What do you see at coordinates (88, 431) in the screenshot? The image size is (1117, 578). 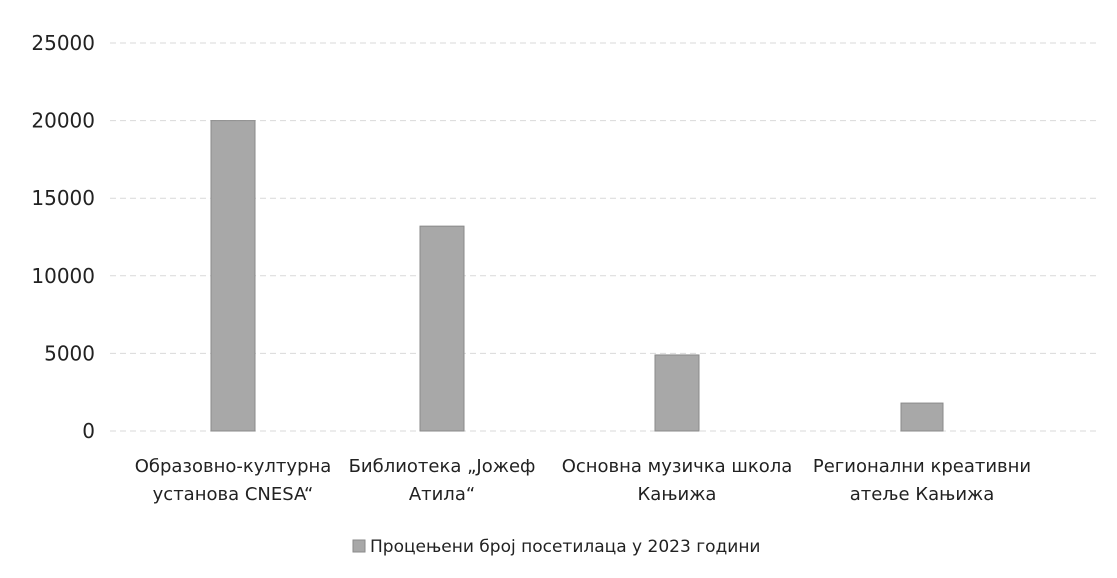 I see `y-tick-label: 0` at bounding box center [88, 431].